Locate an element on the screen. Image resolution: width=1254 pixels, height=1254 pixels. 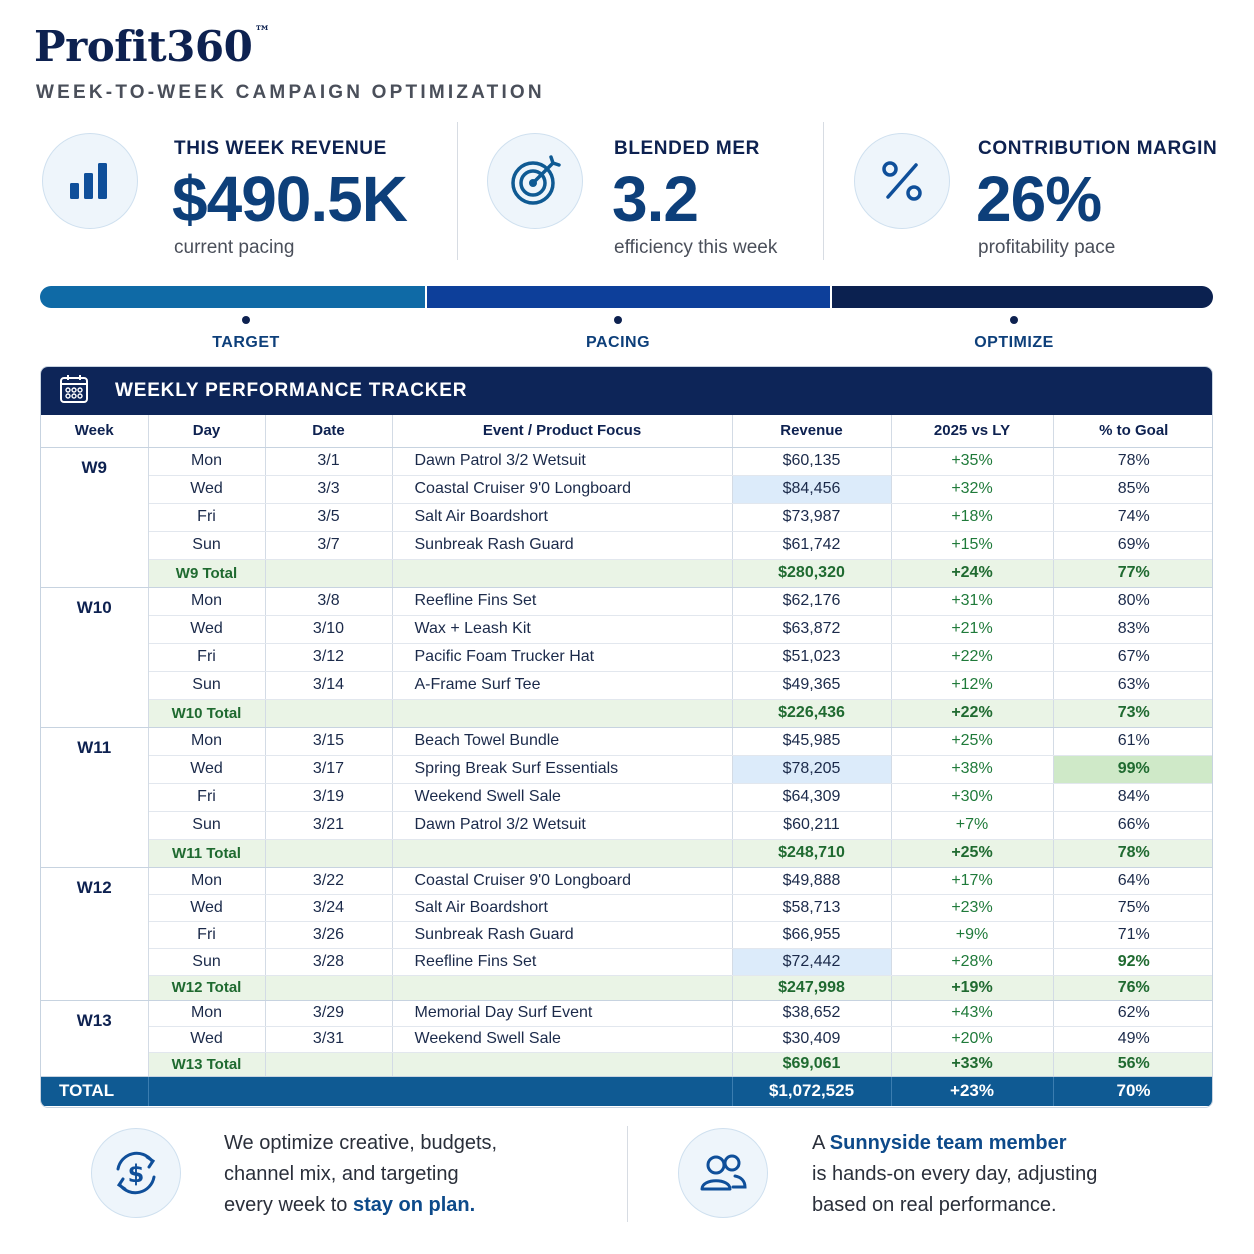
date-cell: 3/1 is located at coordinates (329, 461).